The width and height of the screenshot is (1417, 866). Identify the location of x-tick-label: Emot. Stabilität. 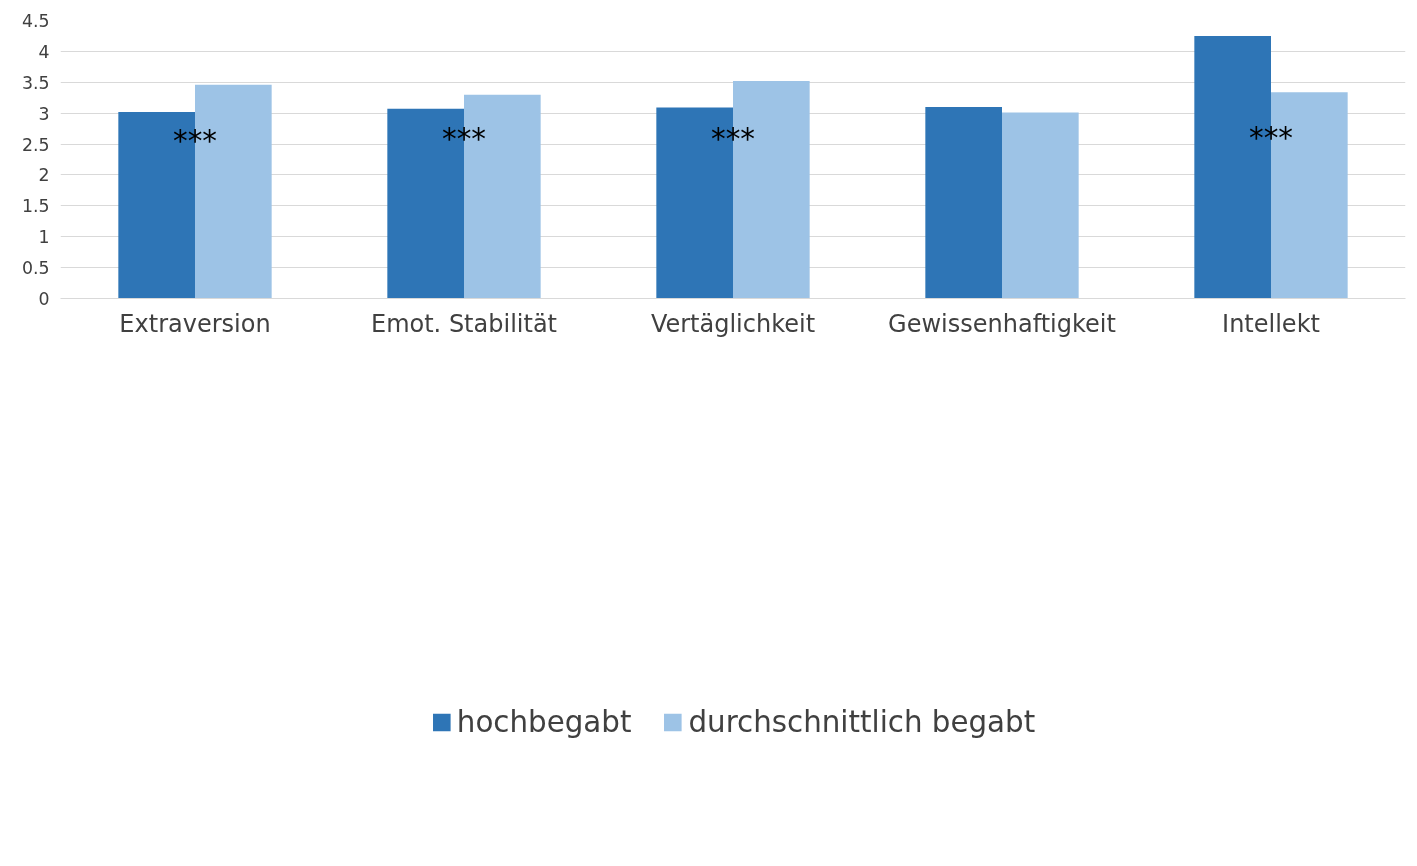
(464, 323).